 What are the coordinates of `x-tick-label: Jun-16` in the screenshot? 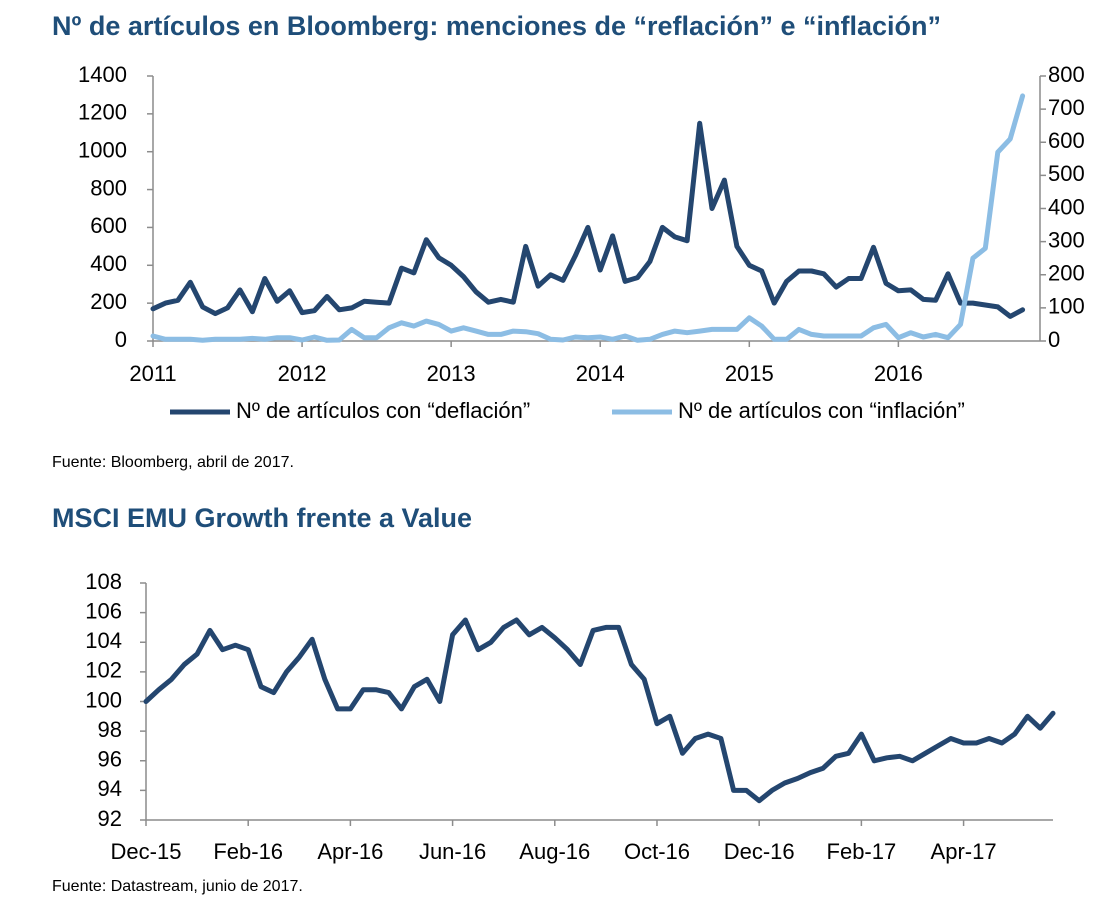 It's located at (452, 851).